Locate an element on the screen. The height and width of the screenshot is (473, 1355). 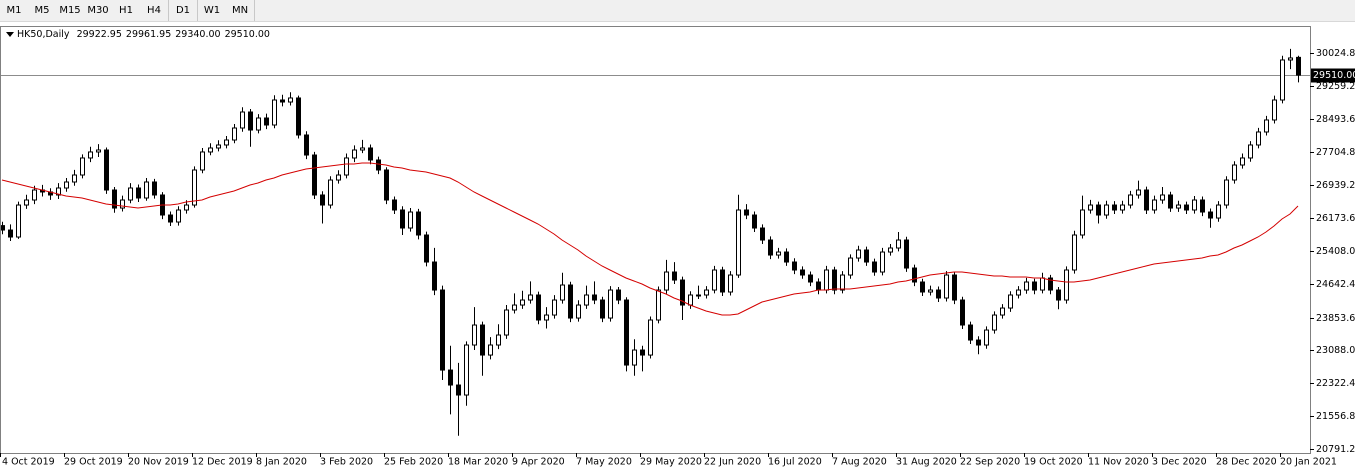
timeframe-toolbar: M1 M5 M15 M30 H1 H4 D1 W1 MN is located at coordinates (677, 11).